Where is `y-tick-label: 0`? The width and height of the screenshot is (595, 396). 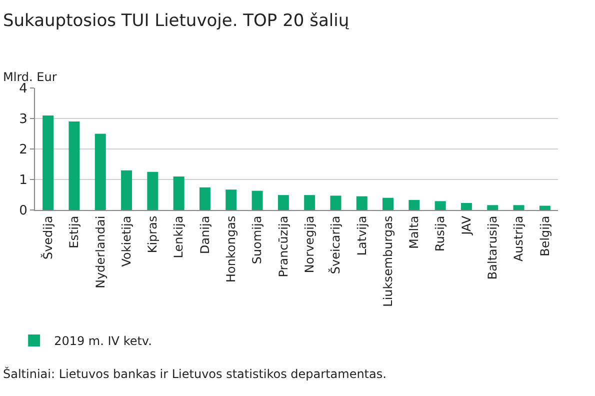 y-tick-label: 0 is located at coordinates (23, 211).